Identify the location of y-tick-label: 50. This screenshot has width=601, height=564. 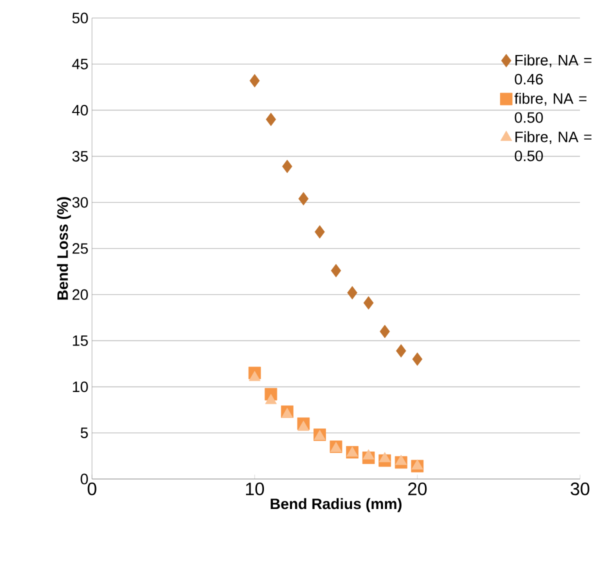
(80, 18).